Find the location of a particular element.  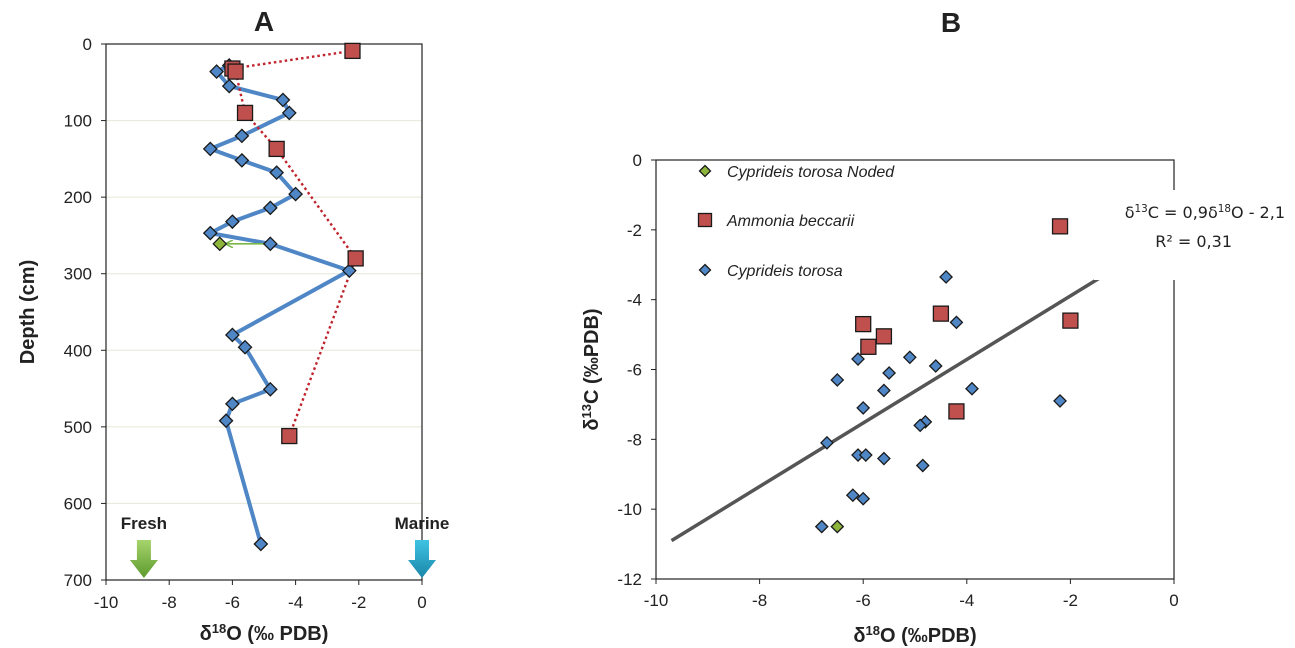

y-tick-label: 200 is located at coordinates (78, 197).